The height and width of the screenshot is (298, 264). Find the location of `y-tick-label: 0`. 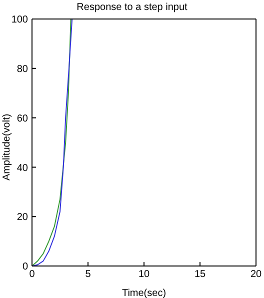

y-tick-label: 0 is located at coordinates (25, 267).